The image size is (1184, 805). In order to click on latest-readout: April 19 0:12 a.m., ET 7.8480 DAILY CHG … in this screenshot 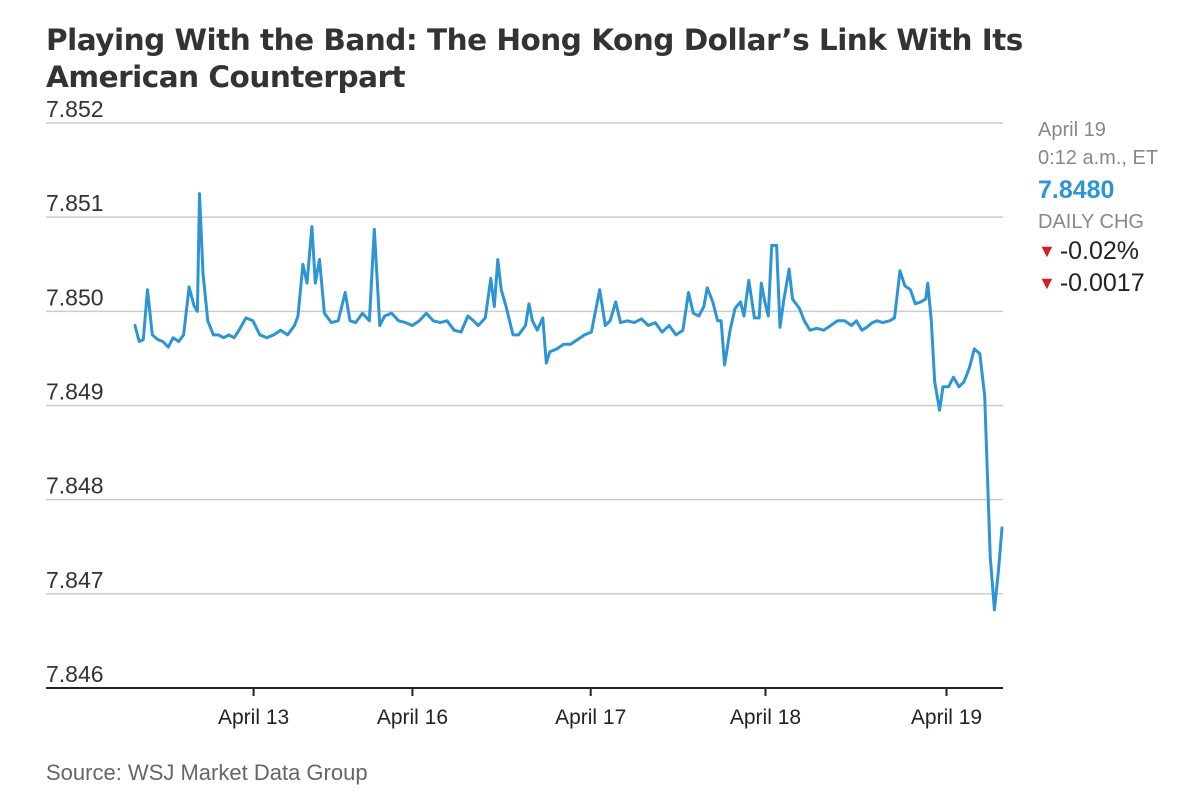, I will do `click(1108, 208)`.